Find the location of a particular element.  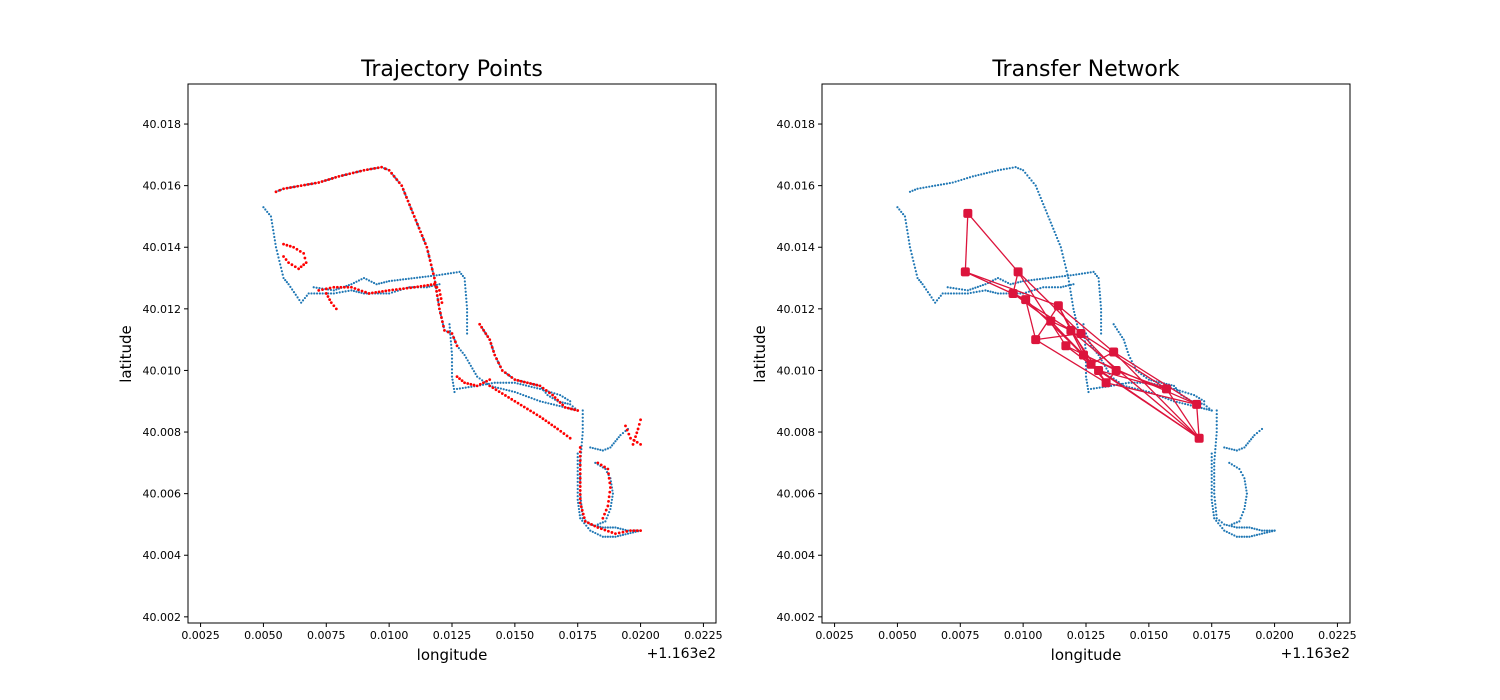

x-tick-label: 0.0200 is located at coordinates (640, 635).